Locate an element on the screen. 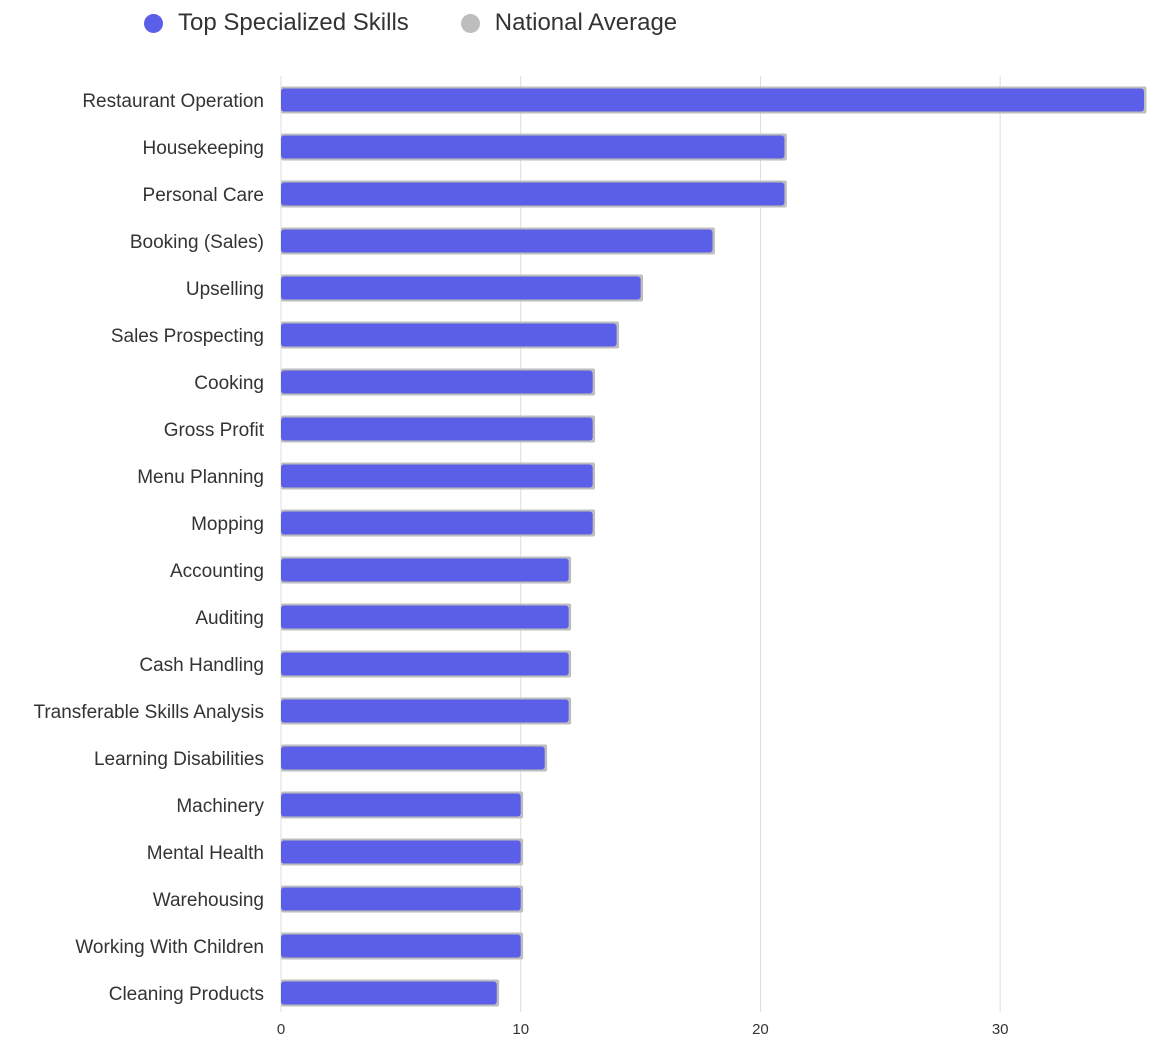  bar-top-specialized-skills-restaurant-operation is located at coordinates (712, 100).